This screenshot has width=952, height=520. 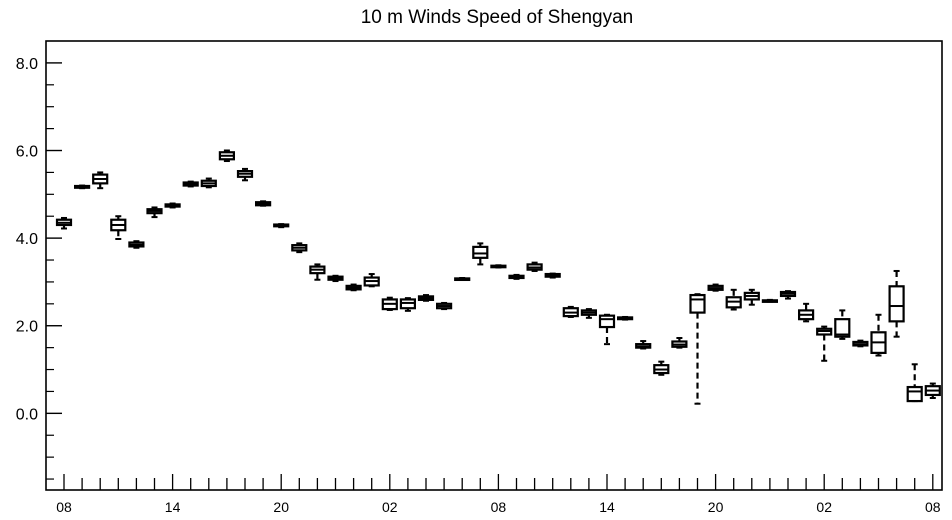 What do you see at coordinates (497, 17) in the screenshot?
I see `chart-title: 10 m Winds Speed of Shengyan` at bounding box center [497, 17].